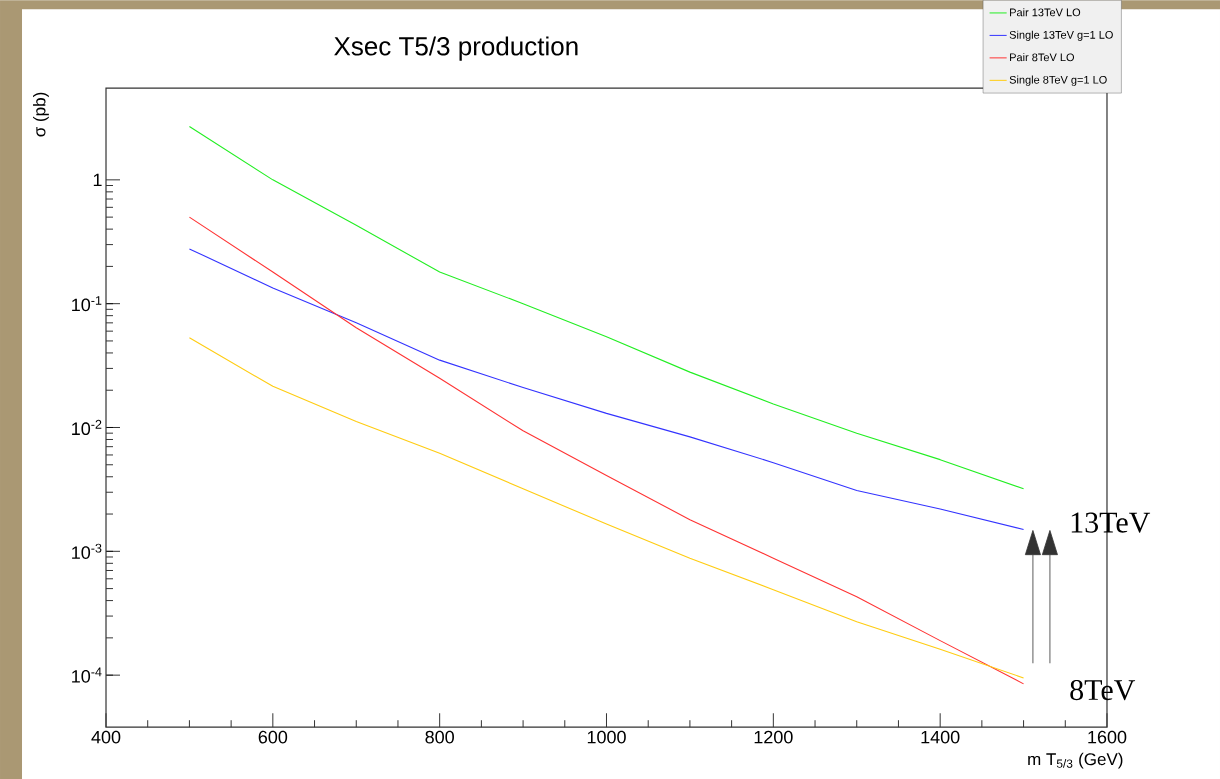  I want to click on x-tick-label: 1200, so click(773, 737).